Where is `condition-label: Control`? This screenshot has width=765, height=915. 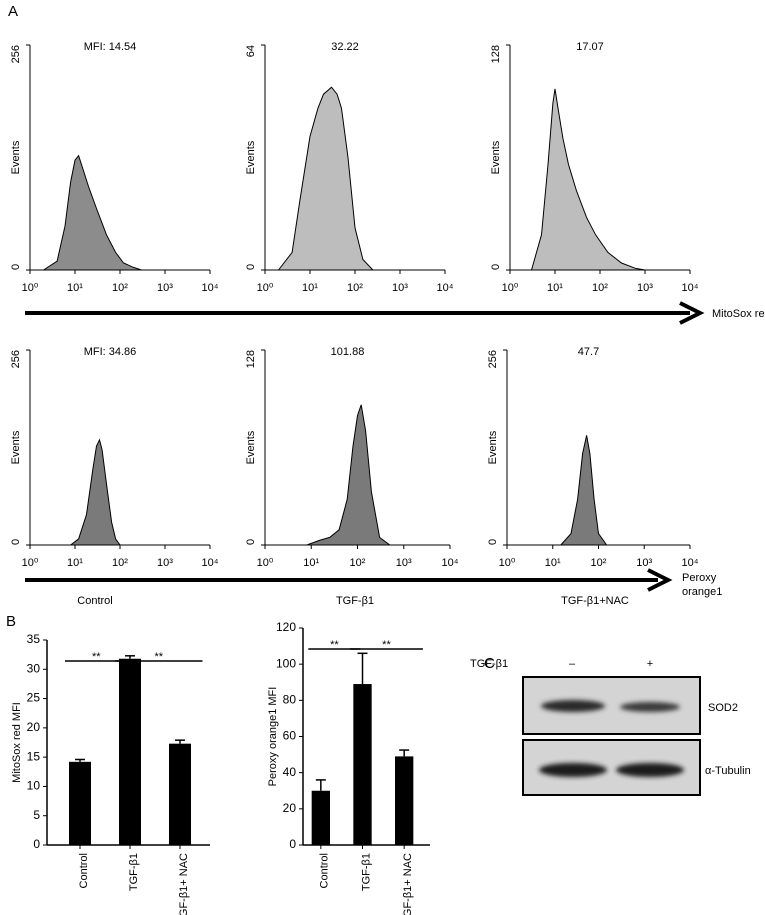
condition-label: Control is located at coordinates (94, 601).